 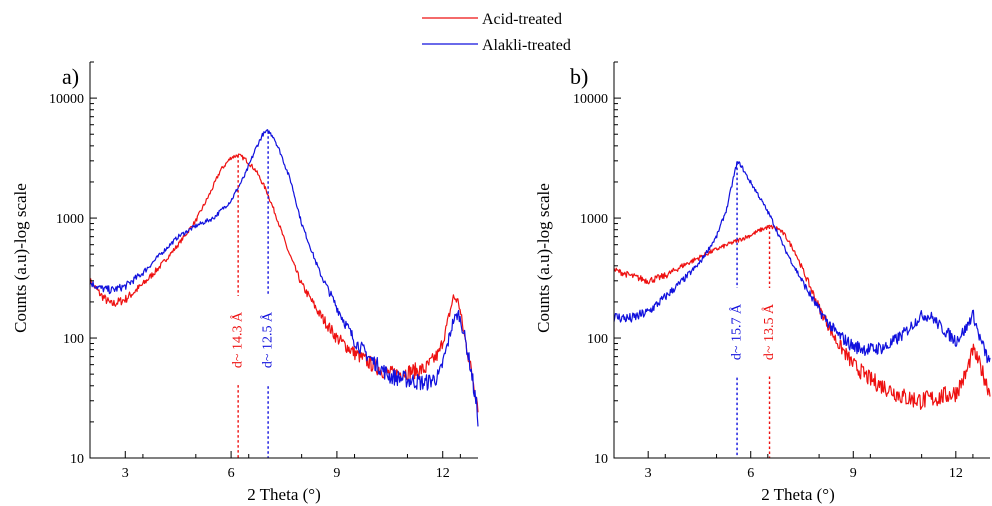 I want to click on legend-label-acid: Acid-treated, so click(x=522, y=19).